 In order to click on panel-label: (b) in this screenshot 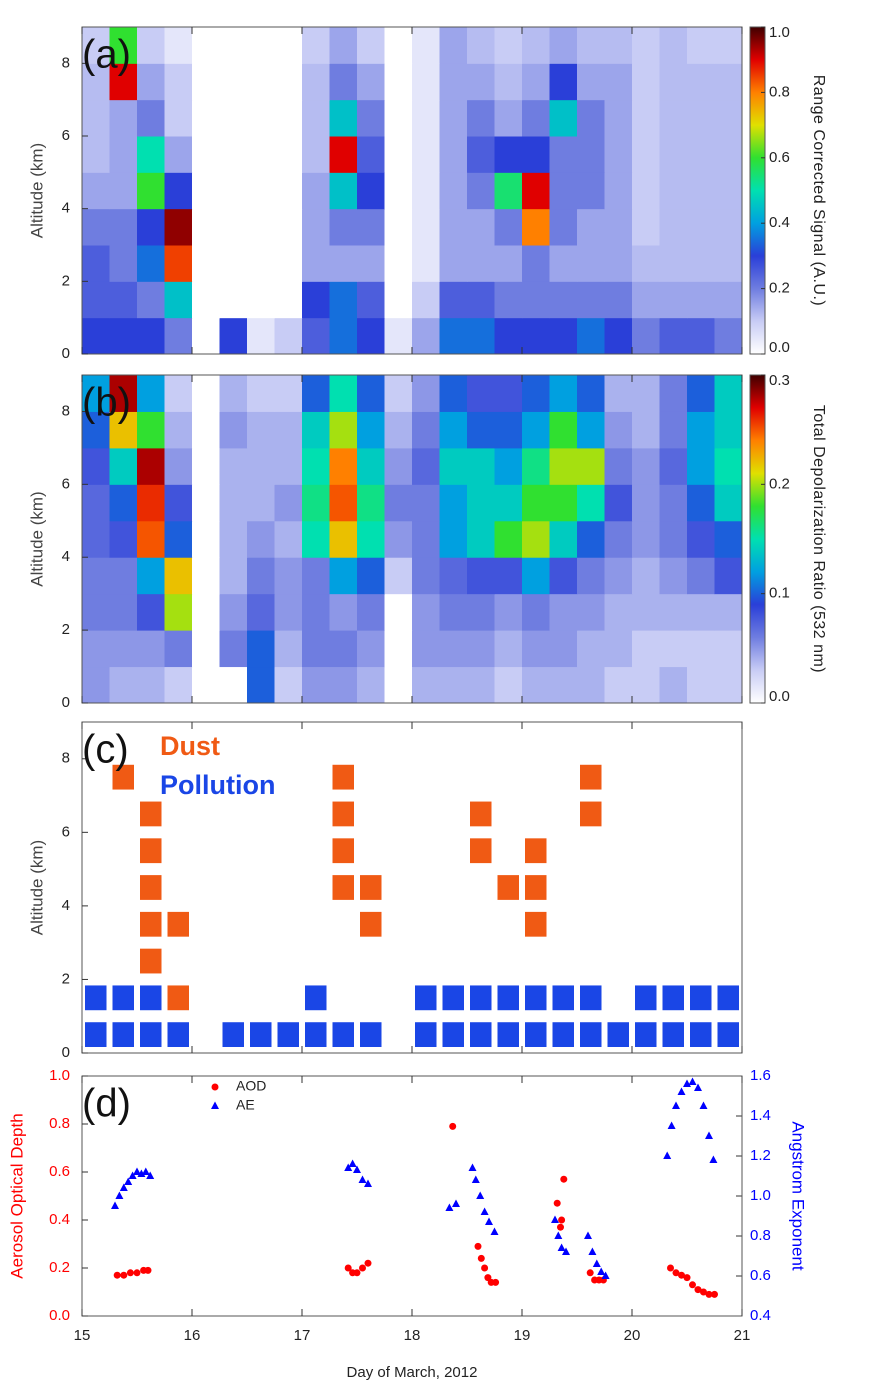, I will do `click(106, 403)`.